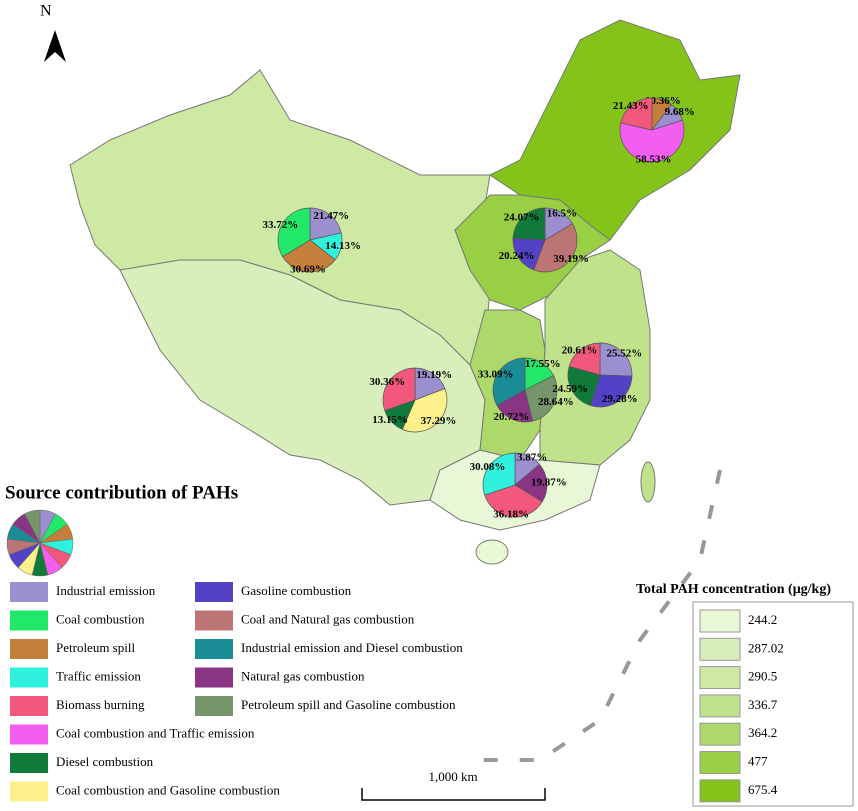  What do you see at coordinates (512, 417) in the screenshot?
I see `pie-label: 20.72%` at bounding box center [512, 417].